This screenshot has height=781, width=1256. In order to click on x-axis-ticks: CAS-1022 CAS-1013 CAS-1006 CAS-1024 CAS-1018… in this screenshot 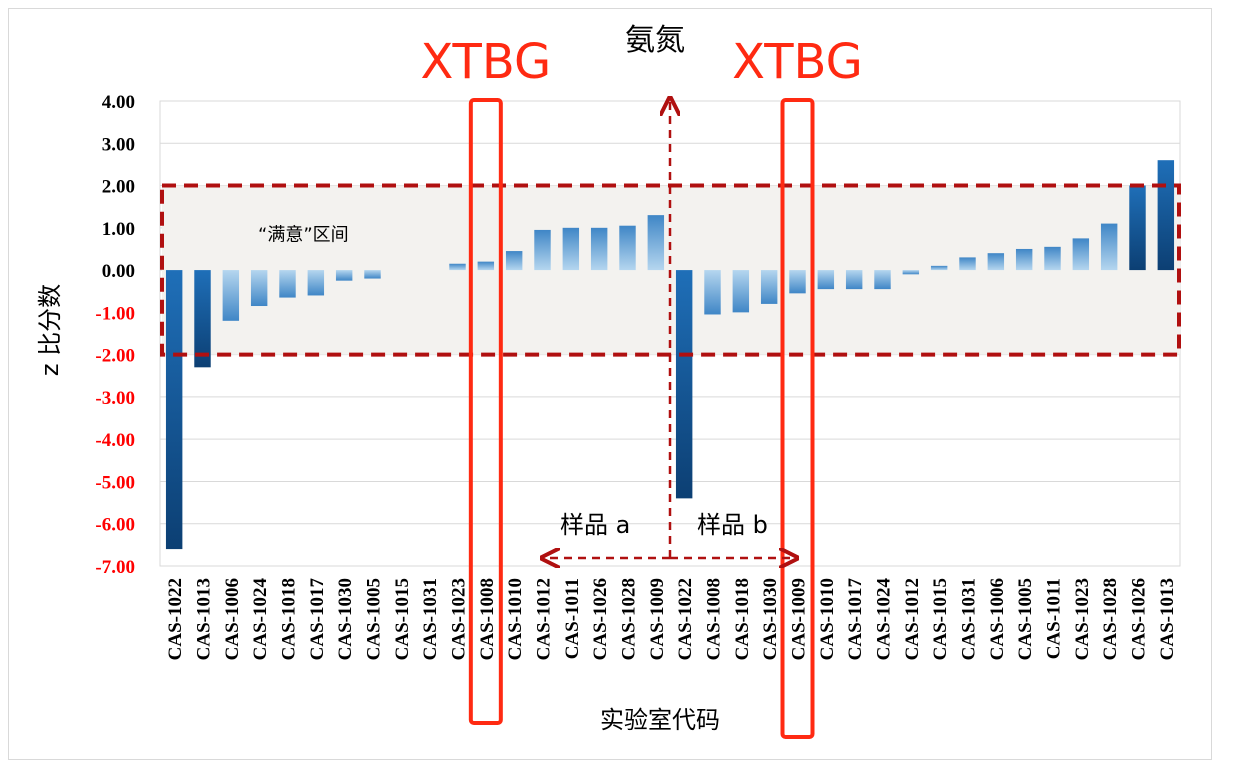, I will do `click(671, 619)`.